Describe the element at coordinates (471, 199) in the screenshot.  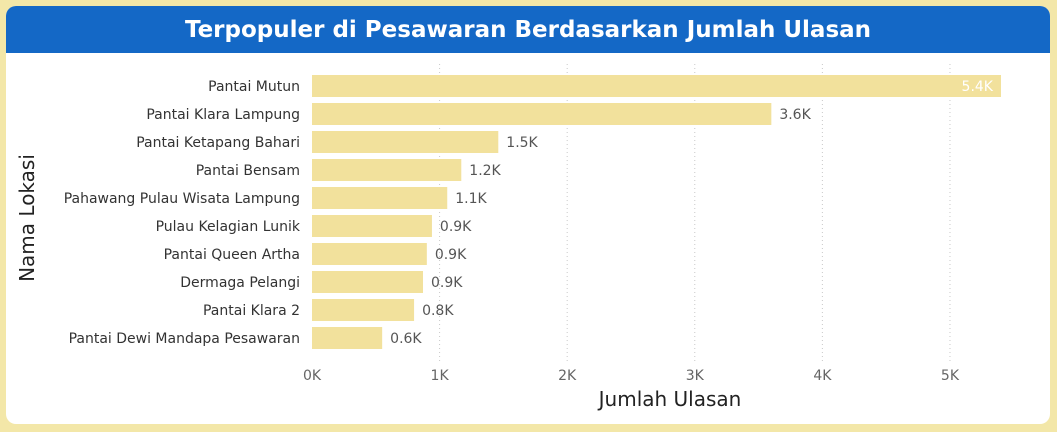
I see `data-label: 1.1K` at that location.